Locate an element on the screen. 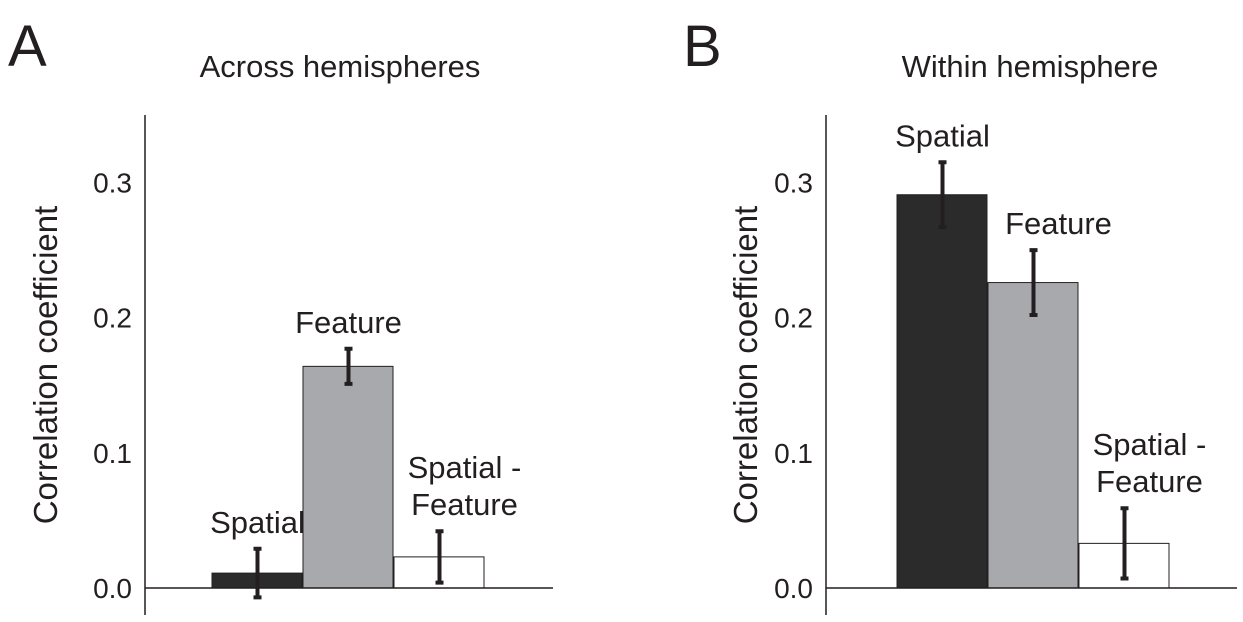 Image resolution: width=1243 pixels, height=622 pixels. panel-title: Within hemisphere is located at coordinates (1030, 66).